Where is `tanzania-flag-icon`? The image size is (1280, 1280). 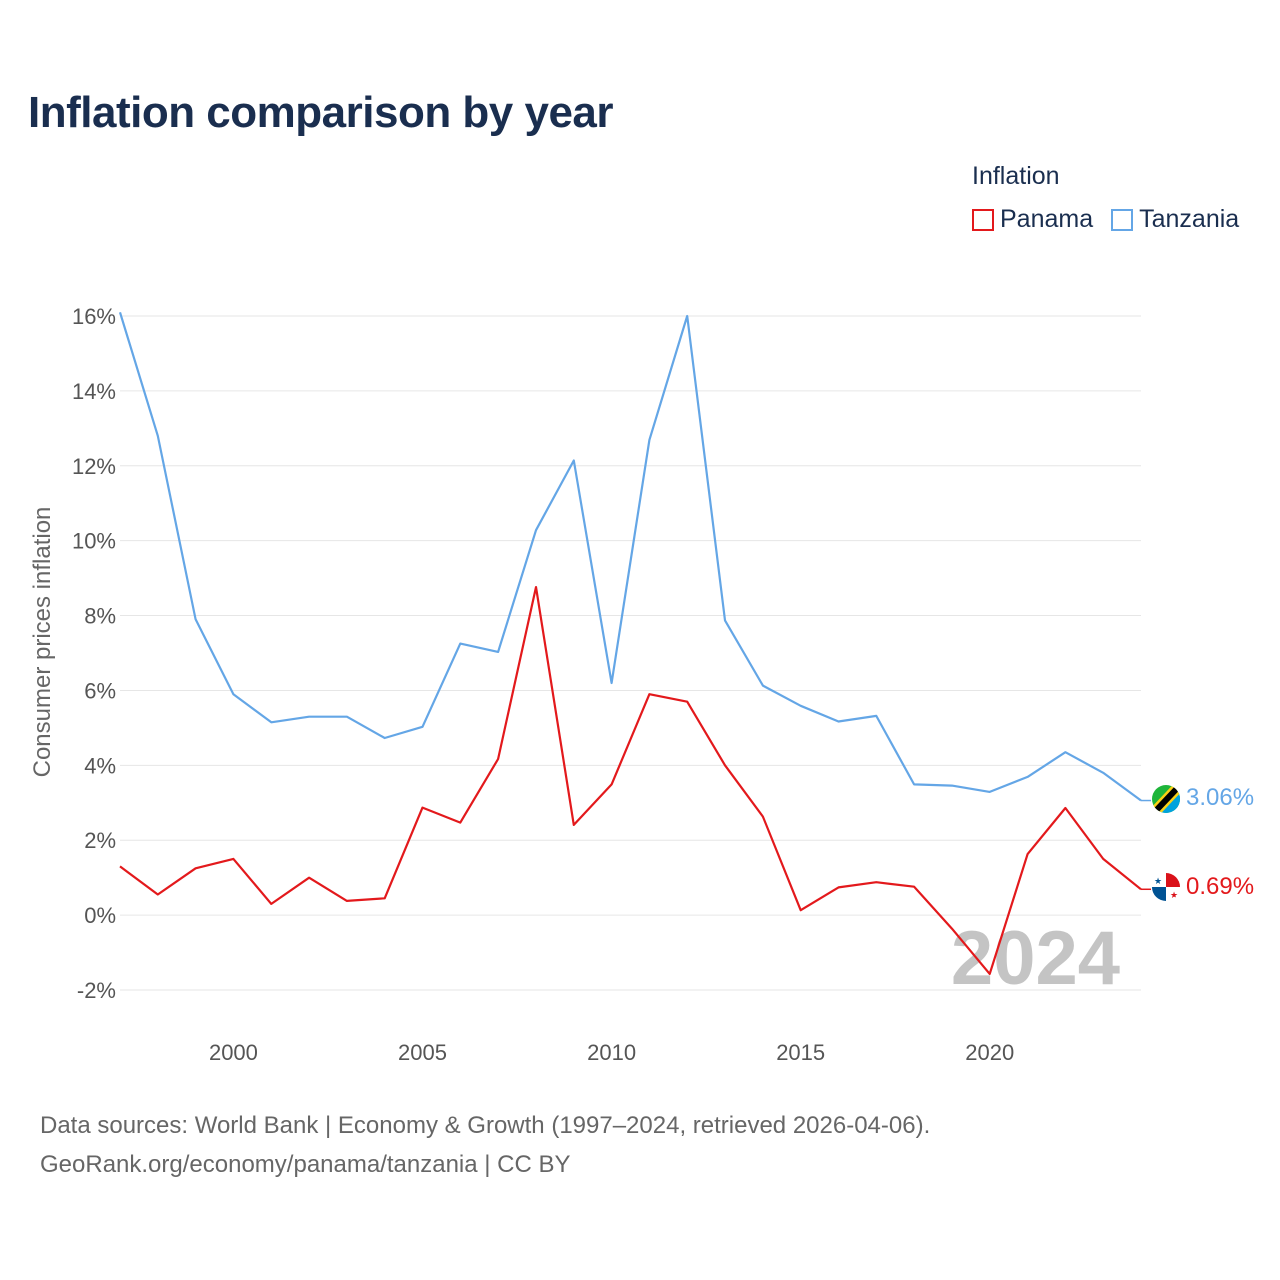 tanzania-flag-icon is located at coordinates (1166, 799).